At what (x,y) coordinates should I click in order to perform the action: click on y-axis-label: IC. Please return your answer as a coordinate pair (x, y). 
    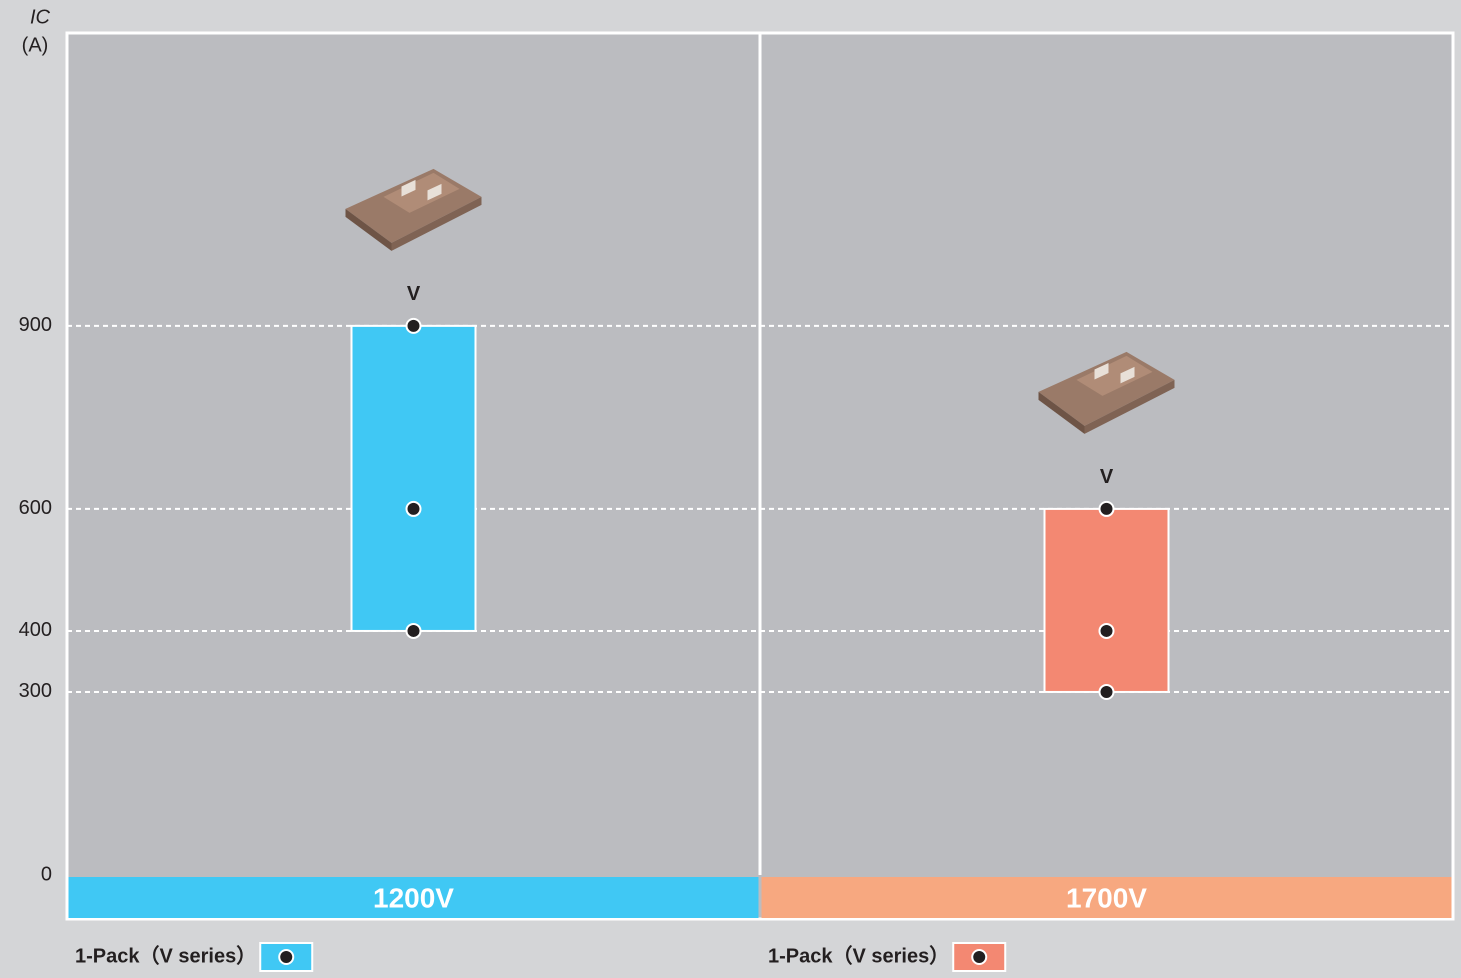
    Looking at the image, I should click on (40, 17).